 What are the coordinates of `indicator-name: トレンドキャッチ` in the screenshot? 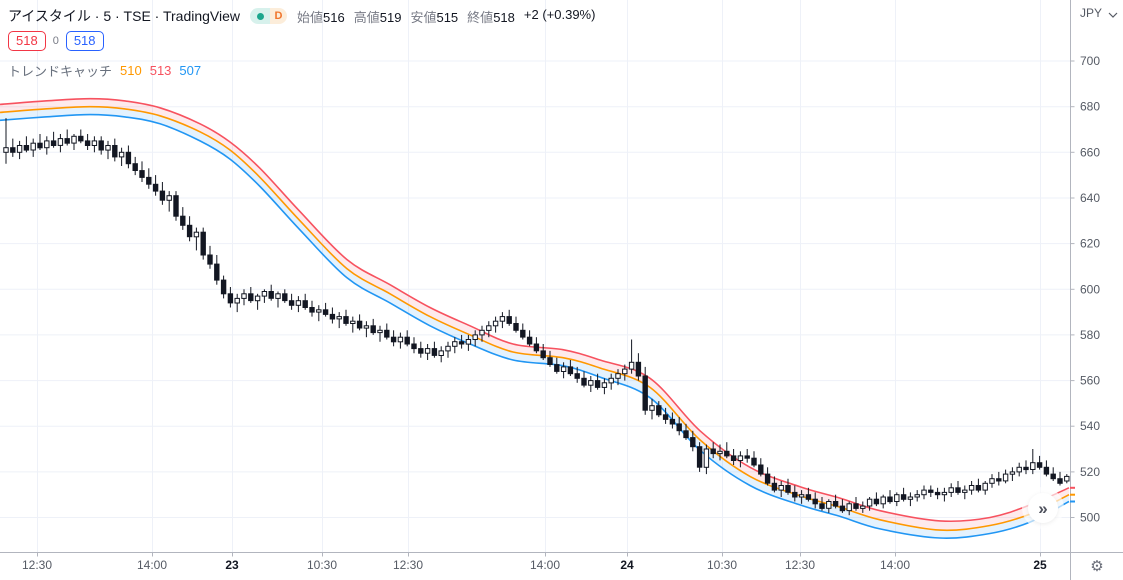 It's located at (60, 71).